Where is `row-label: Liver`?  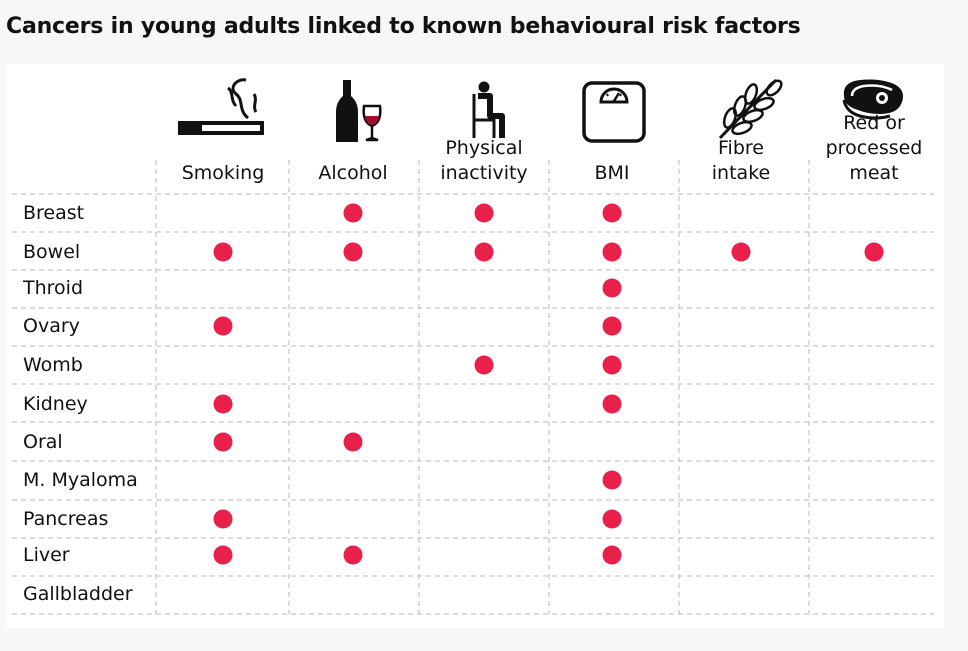
row-label: Liver is located at coordinates (46, 555).